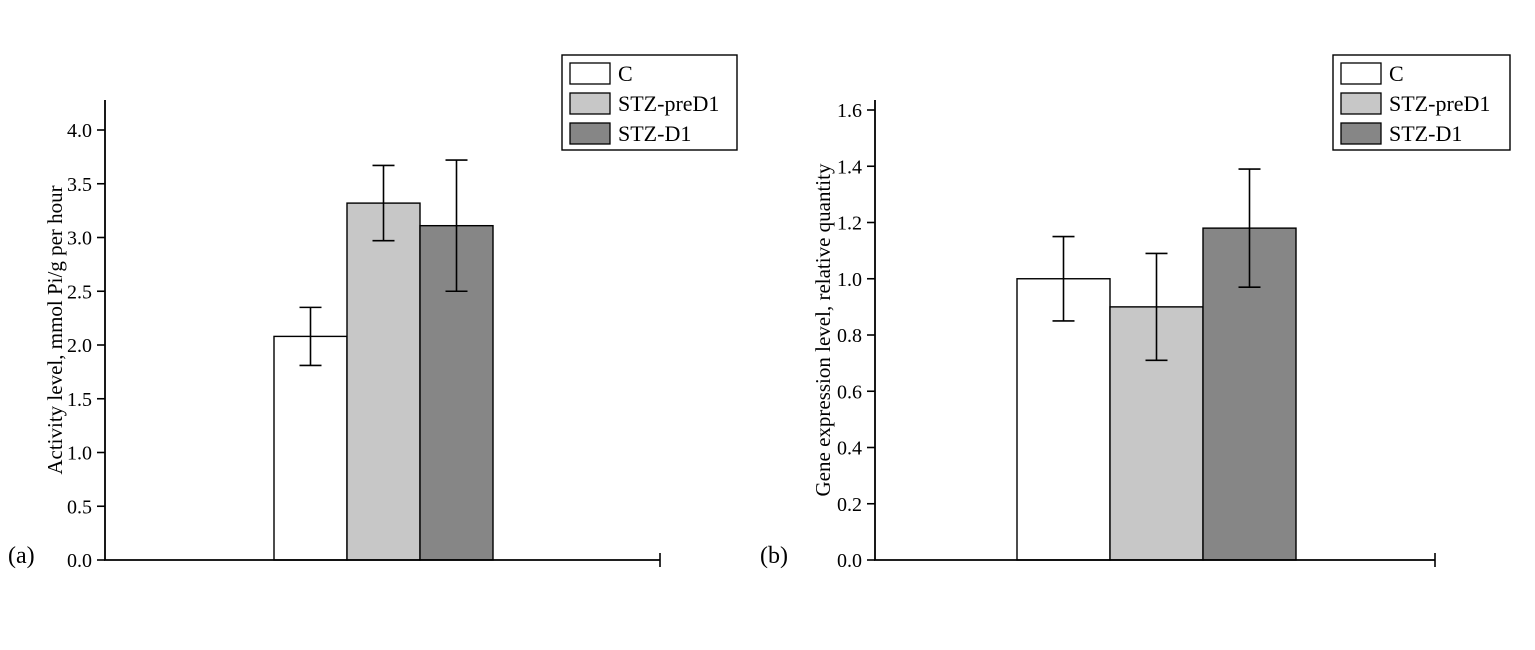 This screenshot has width=1535, height=650. Describe the element at coordinates (21, 556) in the screenshot. I see `panel-label-a: (a)` at that location.